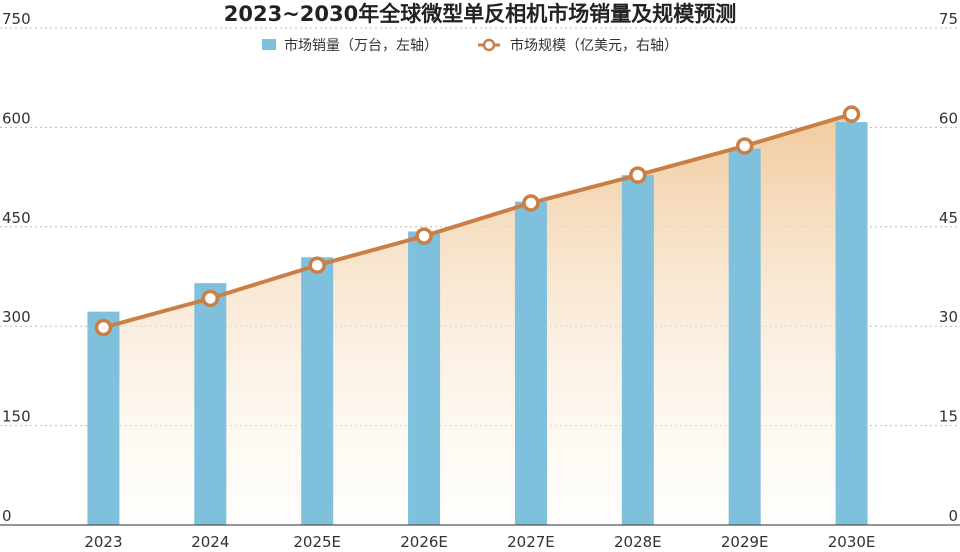  Describe the element at coordinates (948, 417) in the screenshot. I see `y-right-tick-label: 15` at that location.